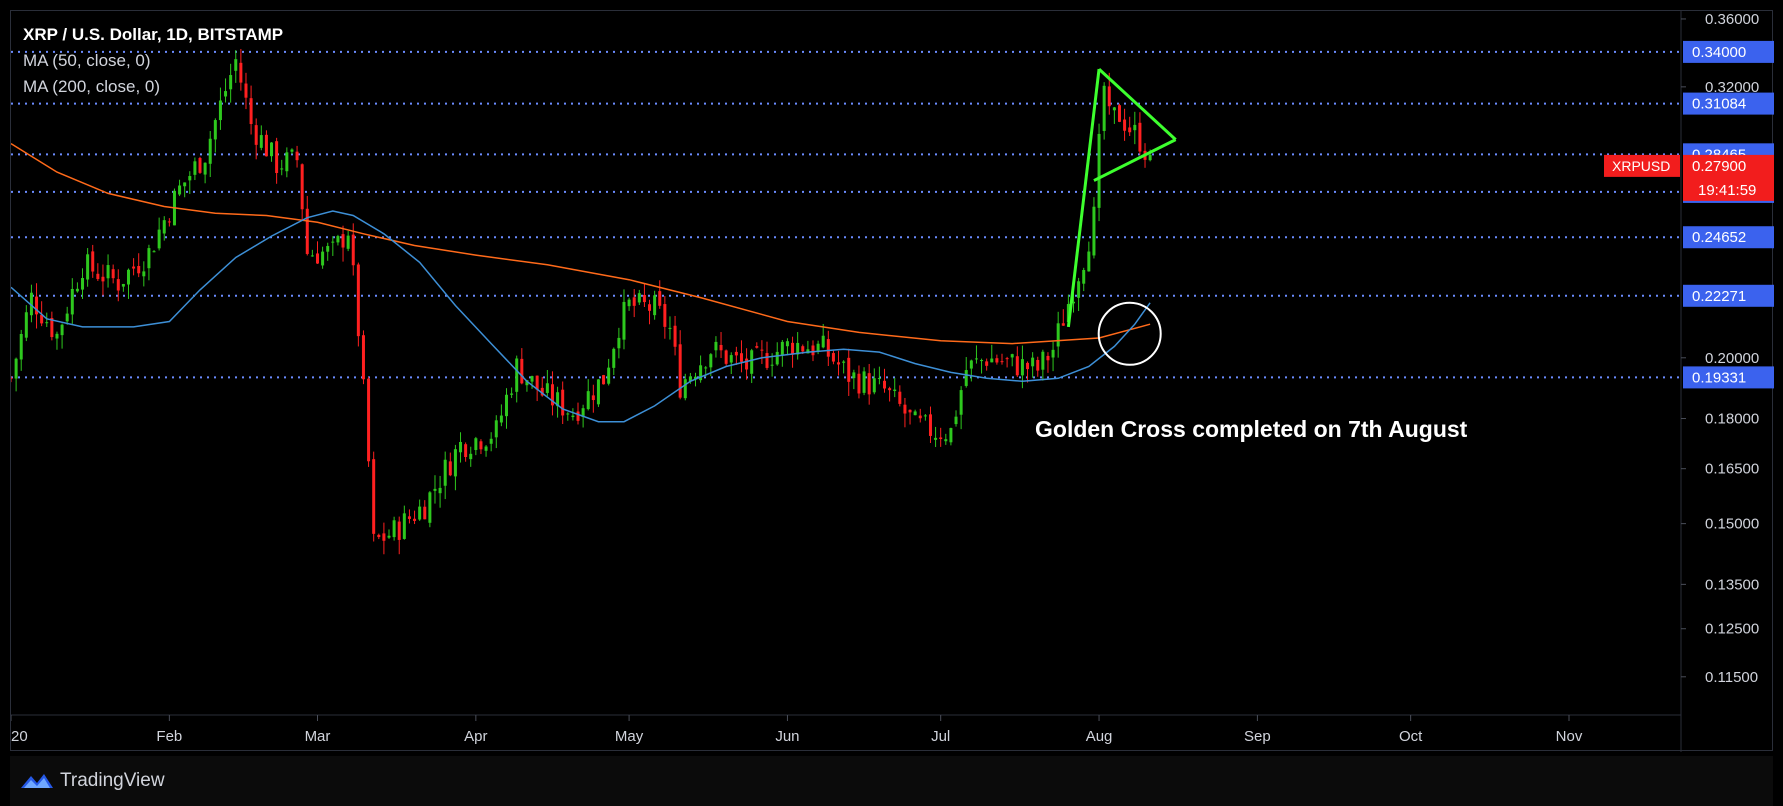  Describe the element at coordinates (1135, 160) in the screenshot. I see `pennant-lower-line` at that location.